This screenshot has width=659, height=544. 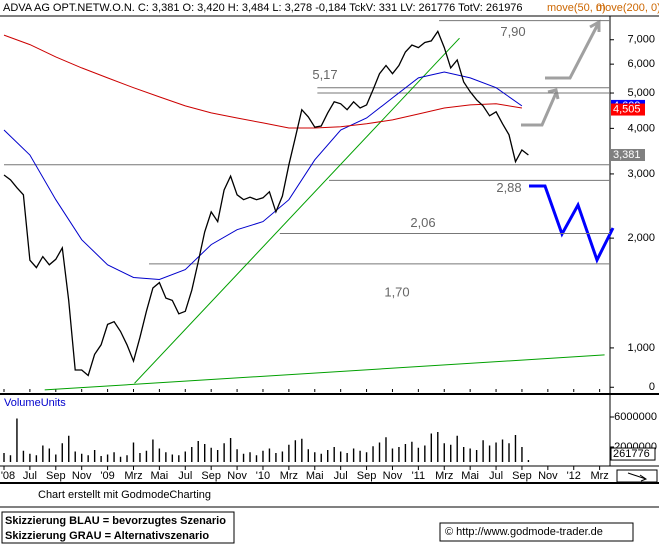 I want to click on last-volume-label: 261776, so click(x=631, y=454).